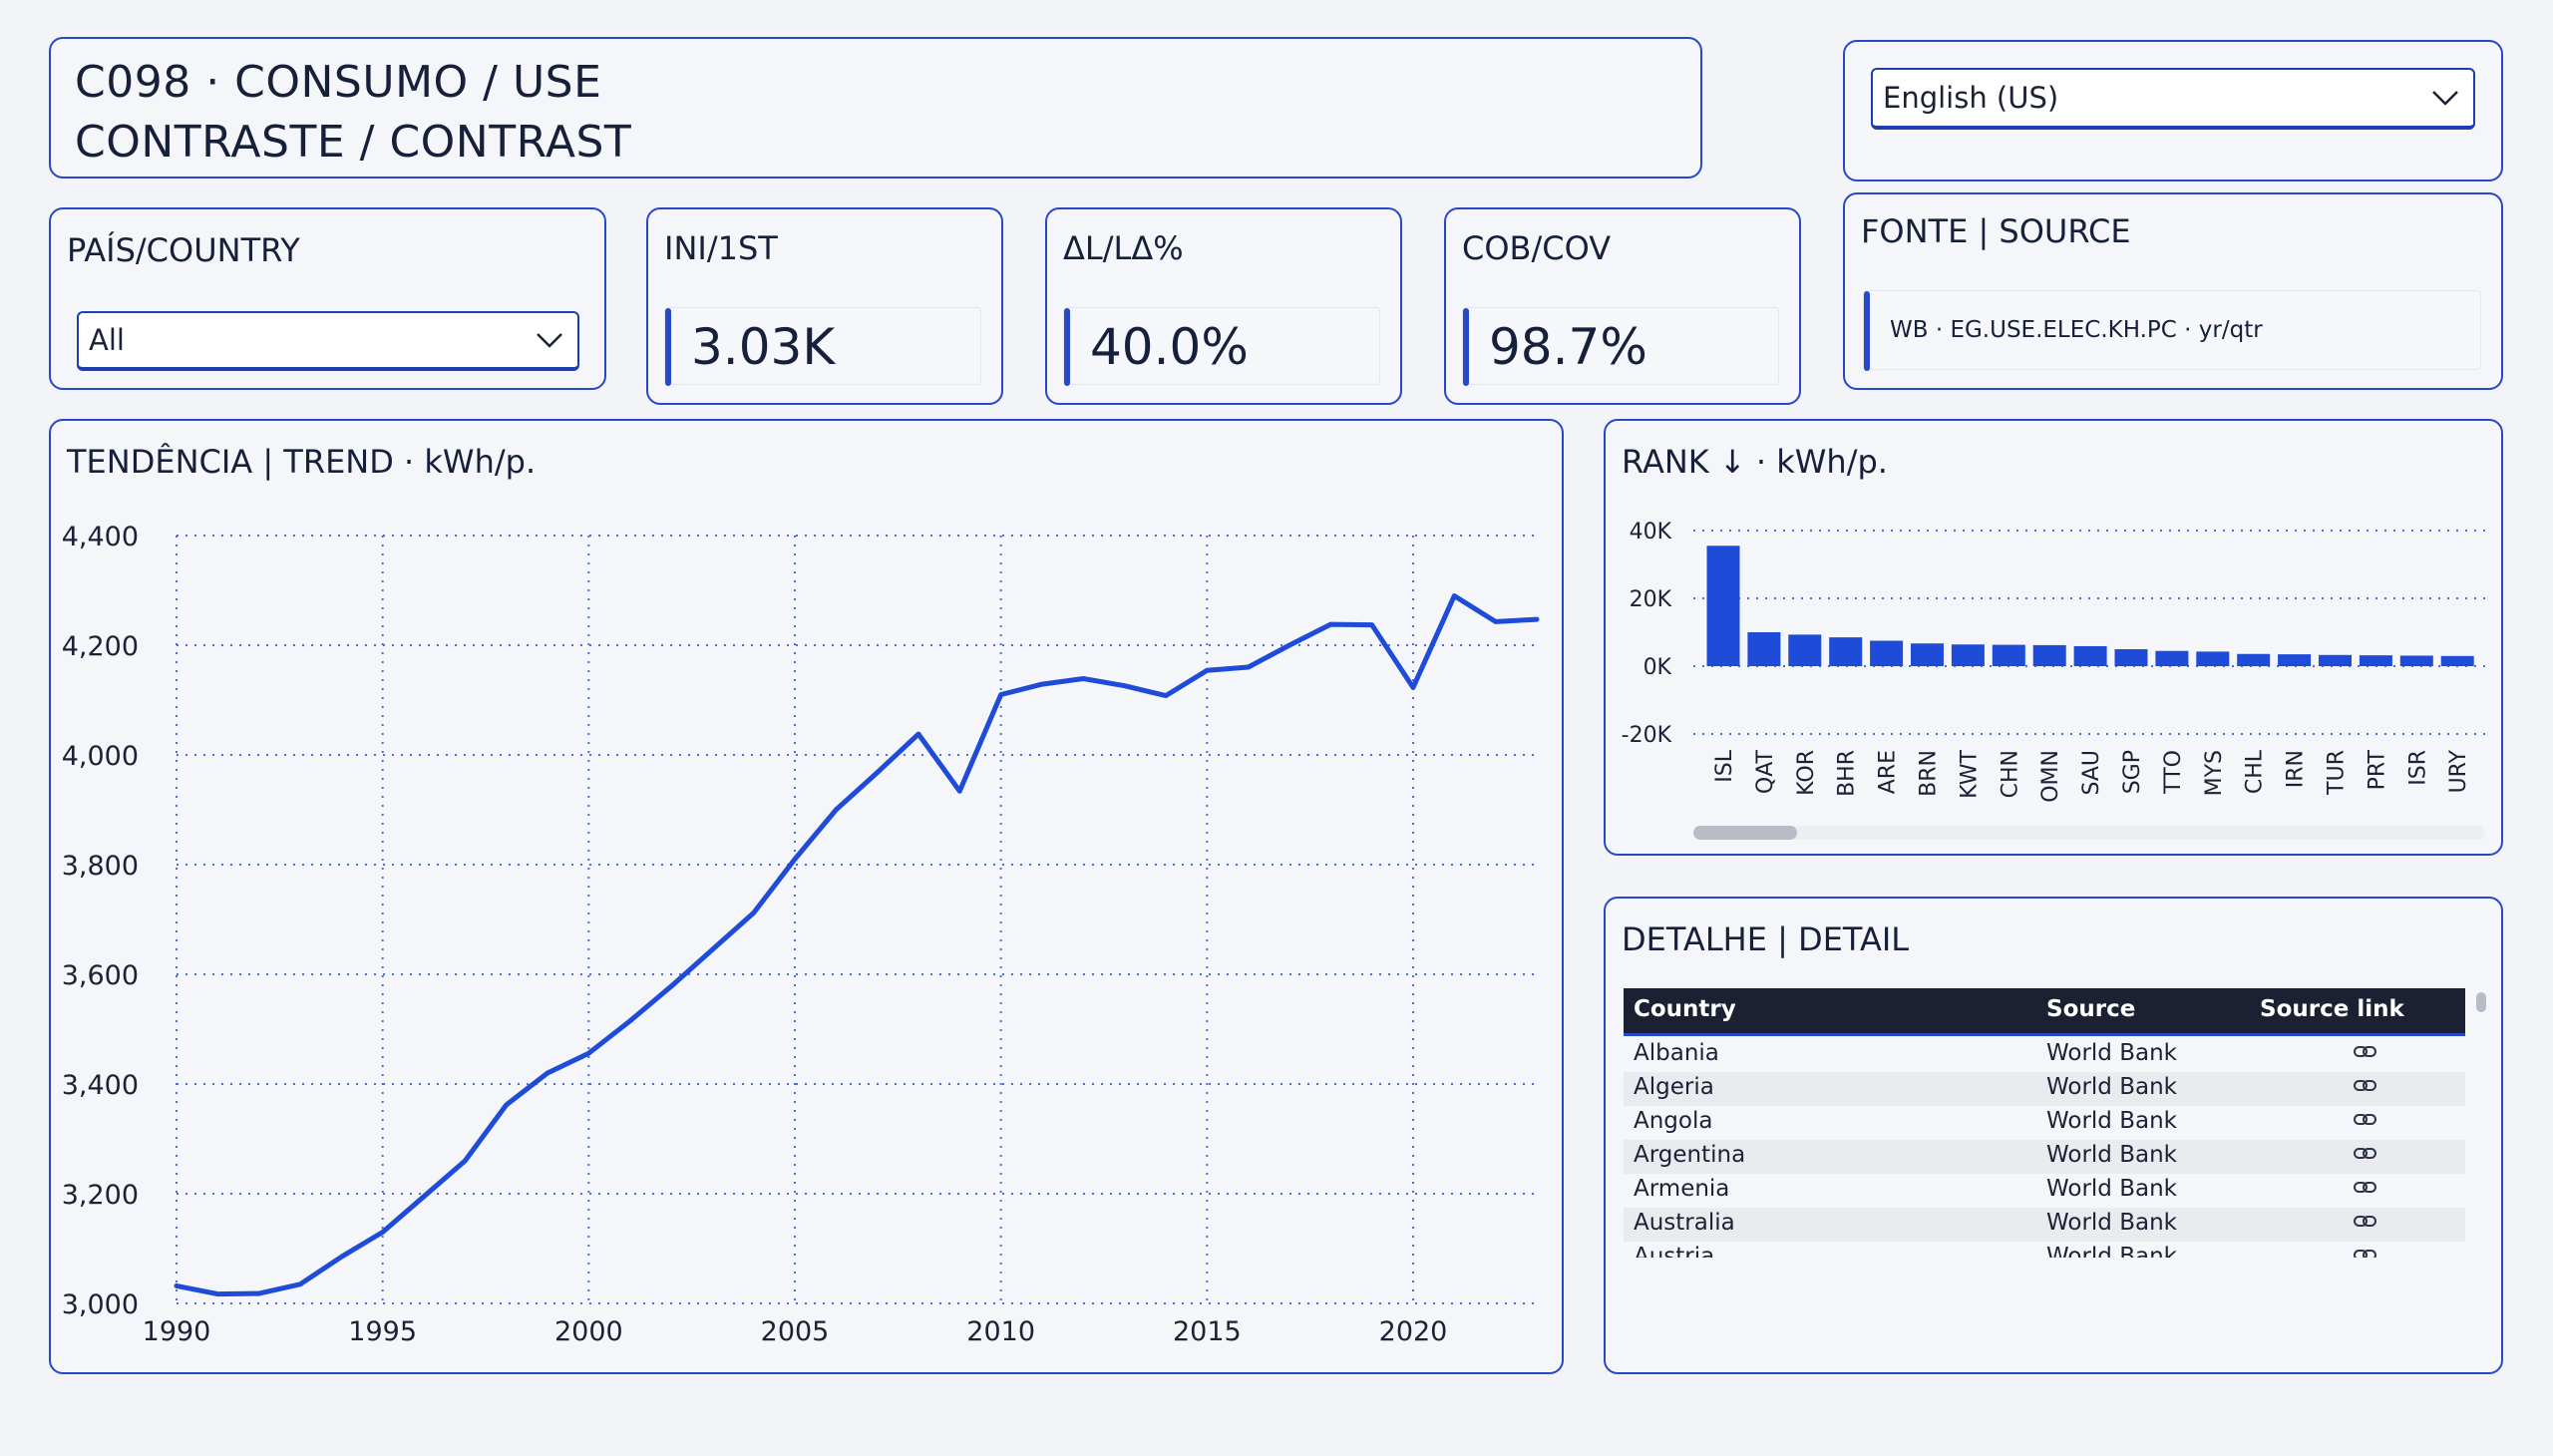 The height and width of the screenshot is (1456, 2553). Describe the element at coordinates (825, 306) in the screenshot. I see `kpi-card-initial: INI/1ST 3.03K` at that location.